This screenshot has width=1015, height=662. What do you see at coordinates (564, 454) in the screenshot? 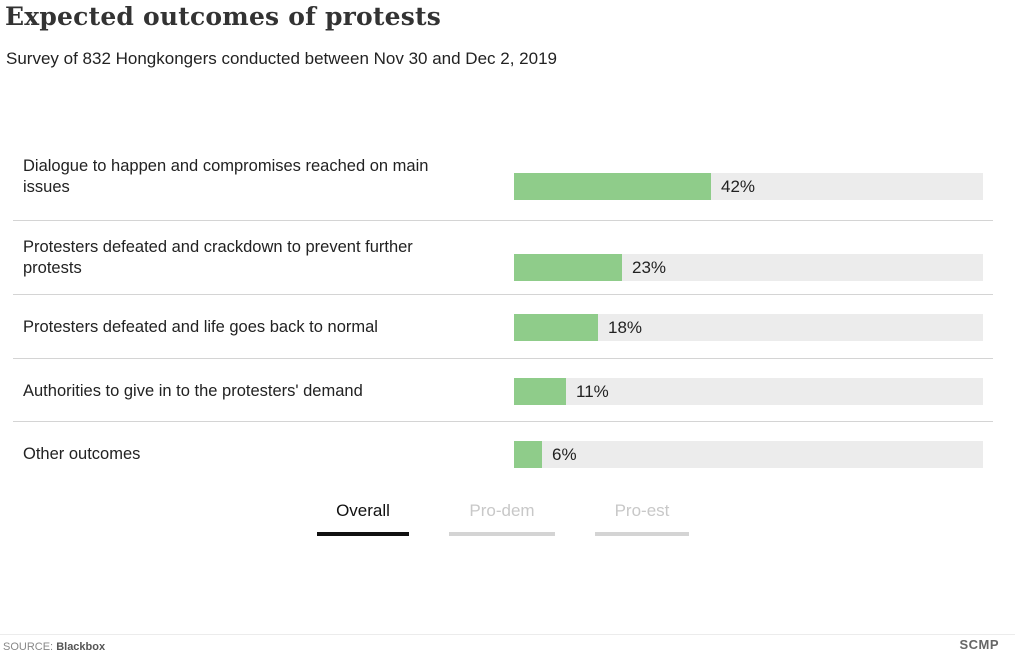
I see `value-label: 6%` at bounding box center [564, 454].